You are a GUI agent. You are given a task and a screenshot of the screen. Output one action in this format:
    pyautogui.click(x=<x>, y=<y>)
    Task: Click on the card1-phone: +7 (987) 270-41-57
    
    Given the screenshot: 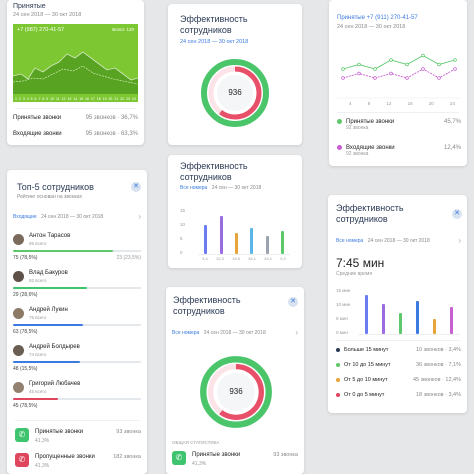 What is the action you would take?
    pyautogui.click(x=41, y=30)
    